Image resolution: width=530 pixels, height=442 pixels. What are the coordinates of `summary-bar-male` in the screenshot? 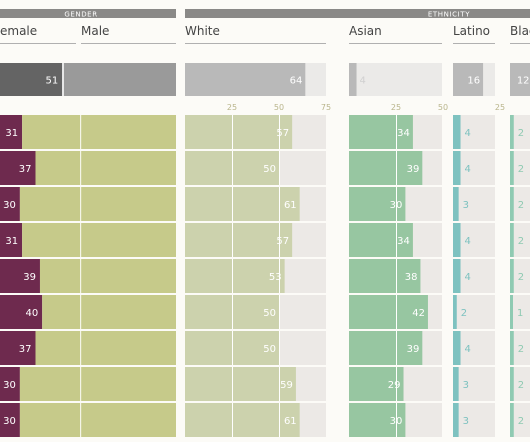 It's located at (119, 79).